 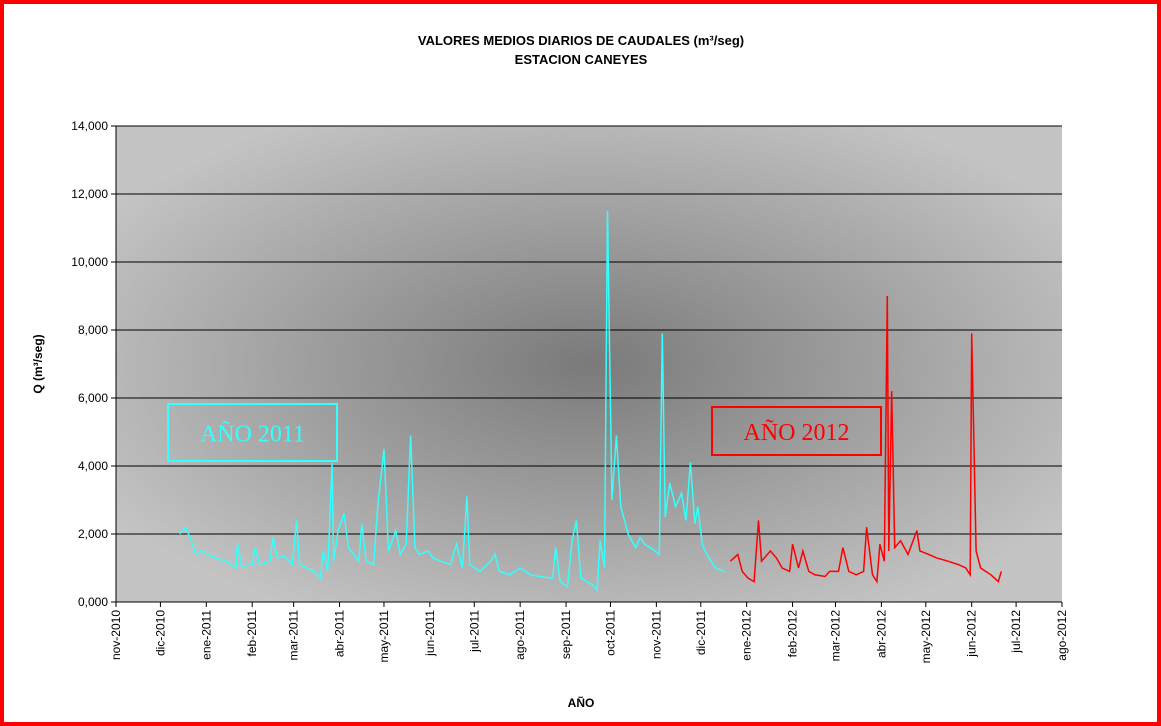 I want to click on x-tick-label: oct-2011, so click(x=610, y=633).